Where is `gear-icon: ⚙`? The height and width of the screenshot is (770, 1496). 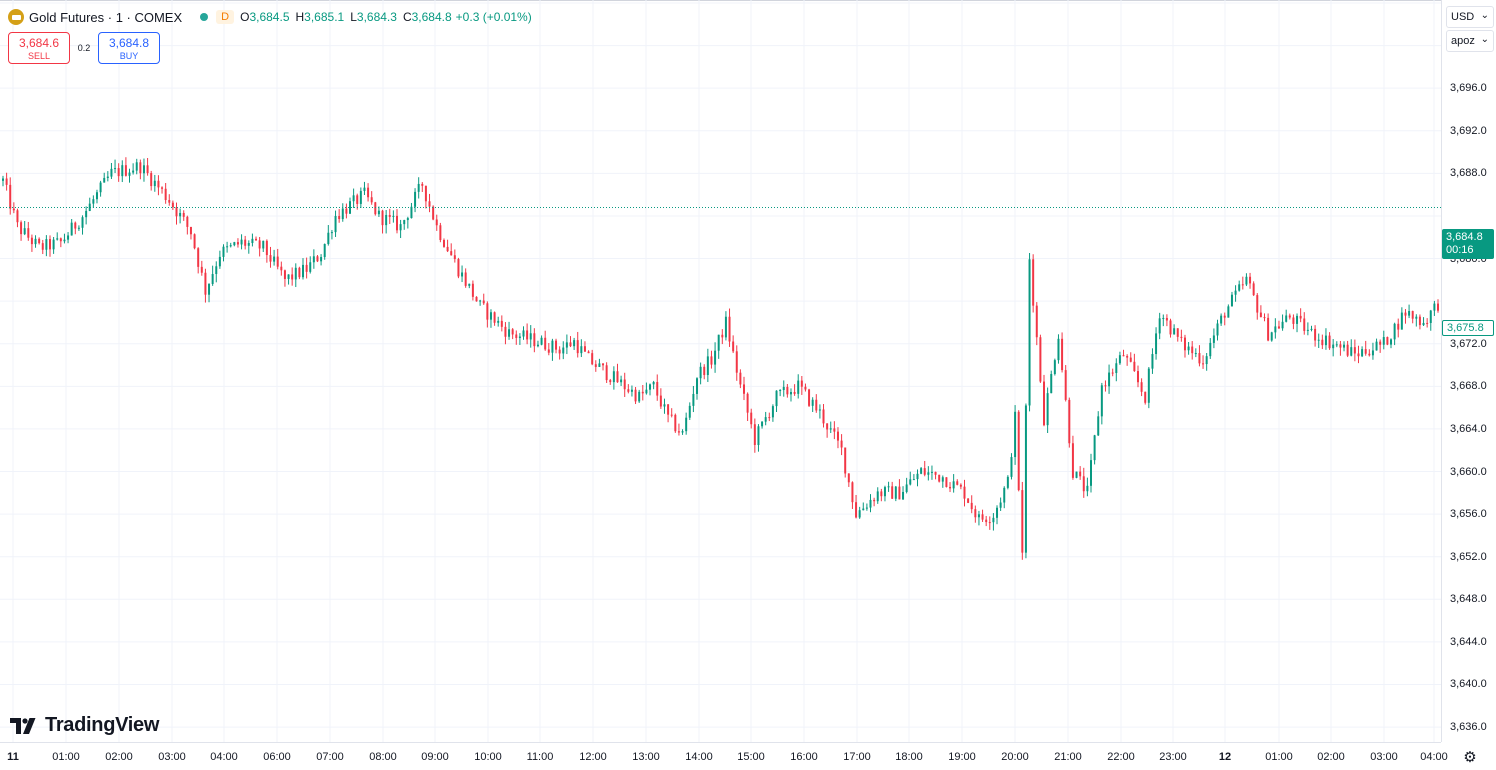
gear-icon: ⚙ is located at coordinates (1470, 757).